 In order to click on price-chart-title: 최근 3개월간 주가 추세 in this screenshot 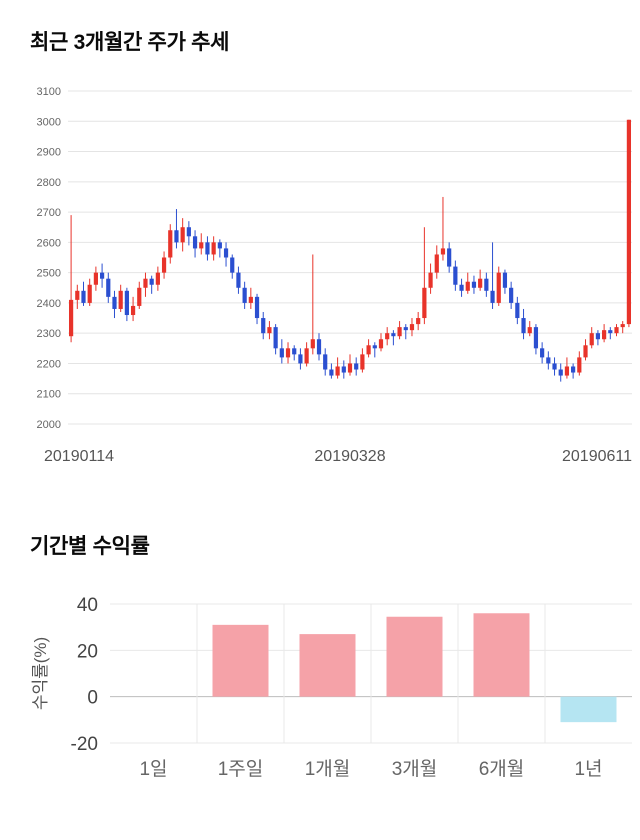, I will do `click(130, 42)`.